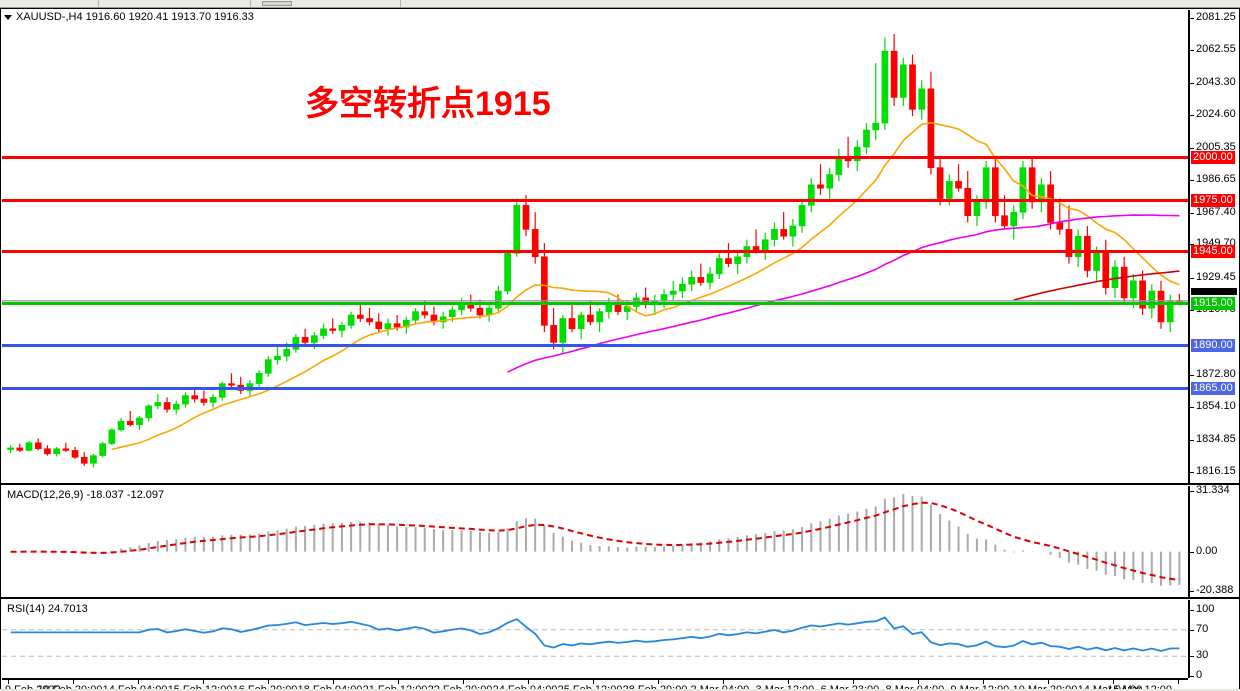 The height and width of the screenshot is (691, 1240). Describe the element at coordinates (1213, 346) in the screenshot. I see `price-badge-support-1890: 1890.00` at that location.